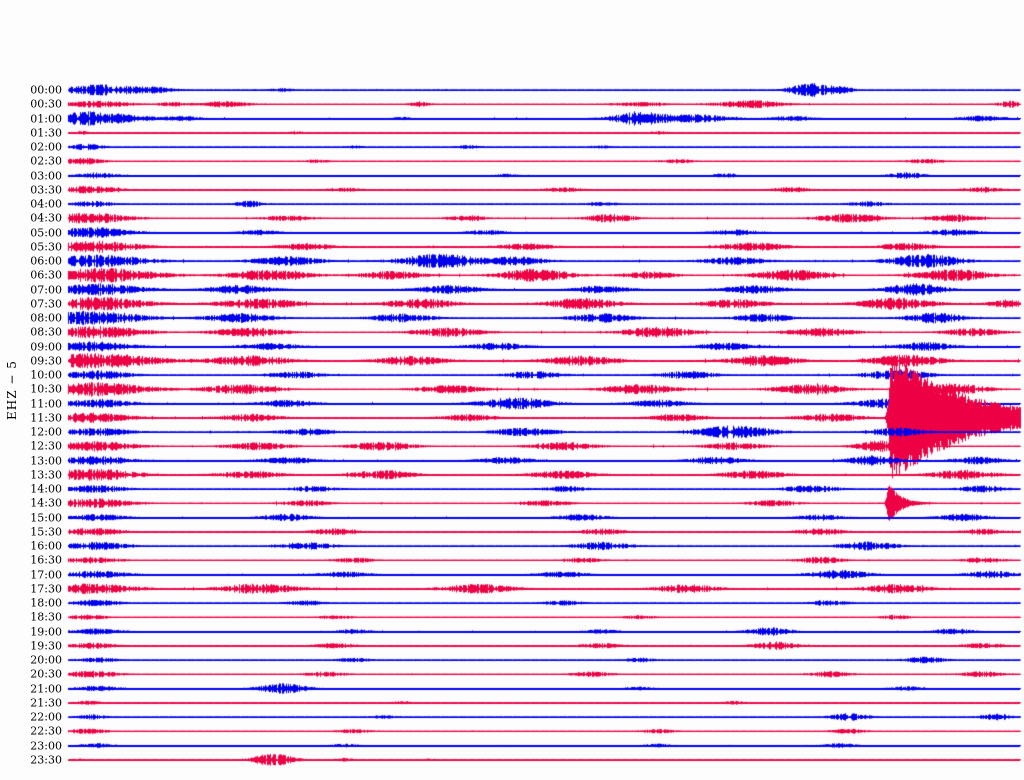  I want to click on time-axis-label: 14:00, so click(46, 489).